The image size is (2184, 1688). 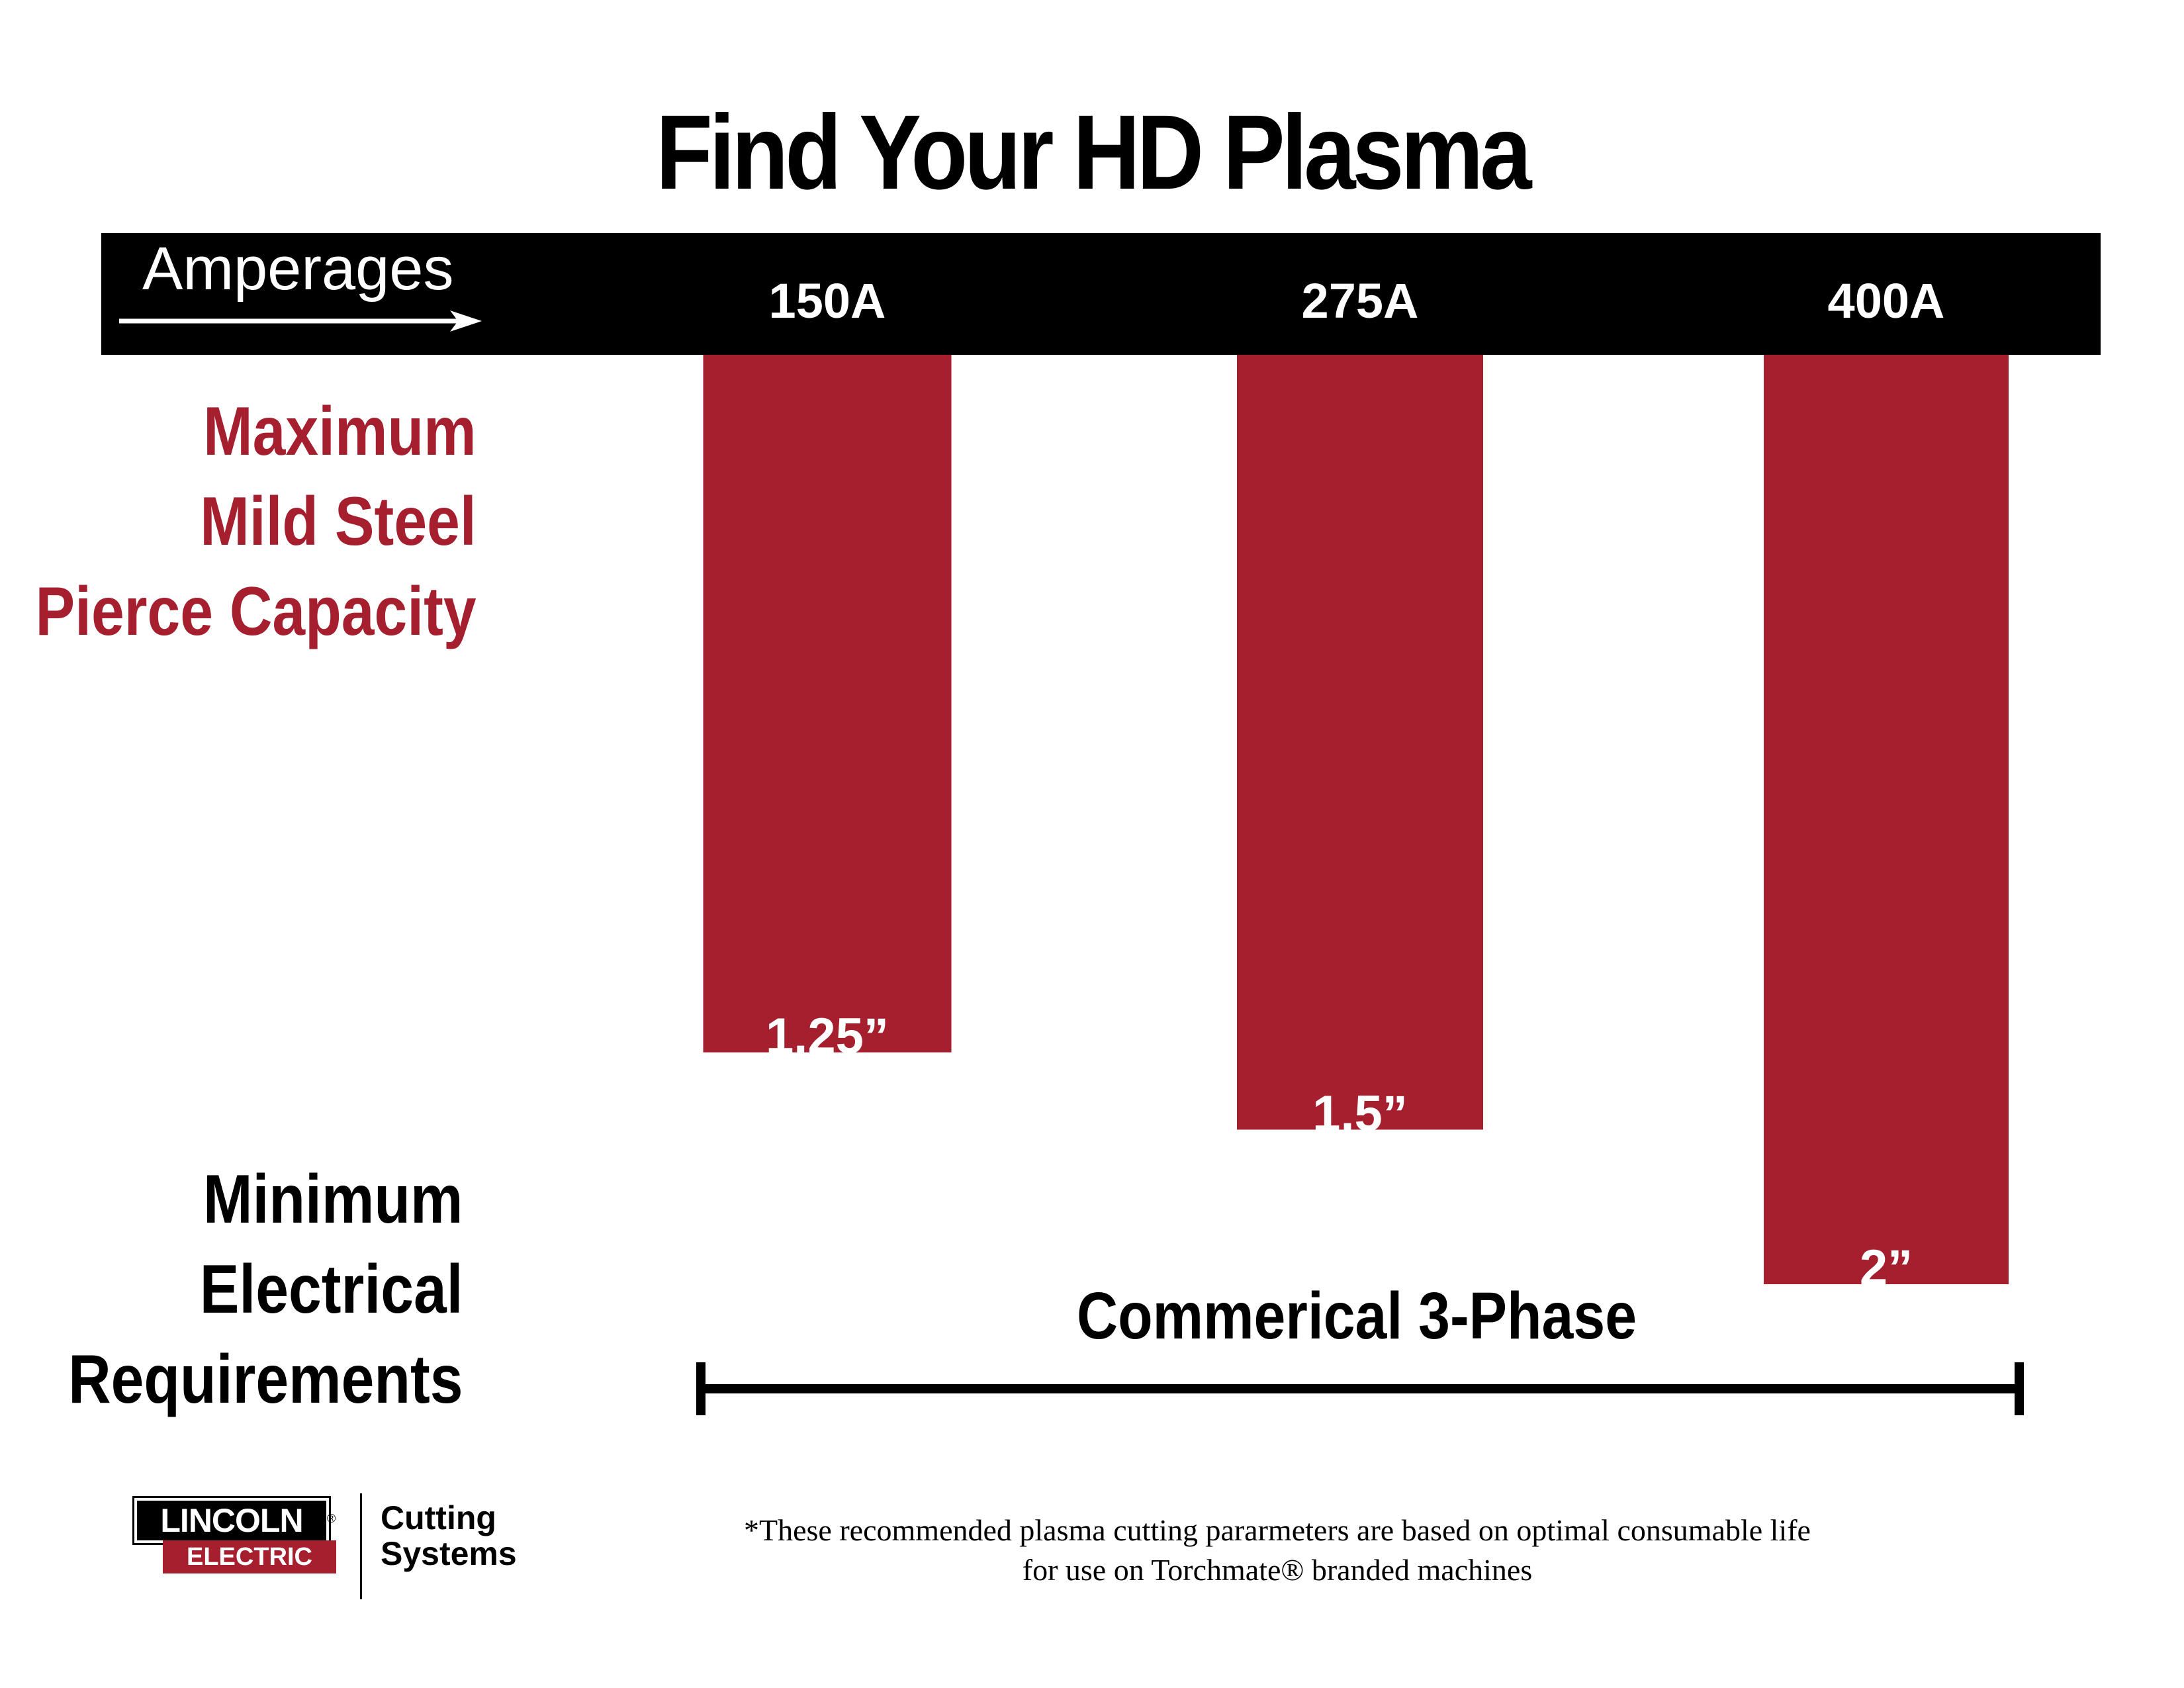 I want to click on pierce-capacity-label: Maximum Mild Steel Pierce Capacity, so click(x=256, y=522).